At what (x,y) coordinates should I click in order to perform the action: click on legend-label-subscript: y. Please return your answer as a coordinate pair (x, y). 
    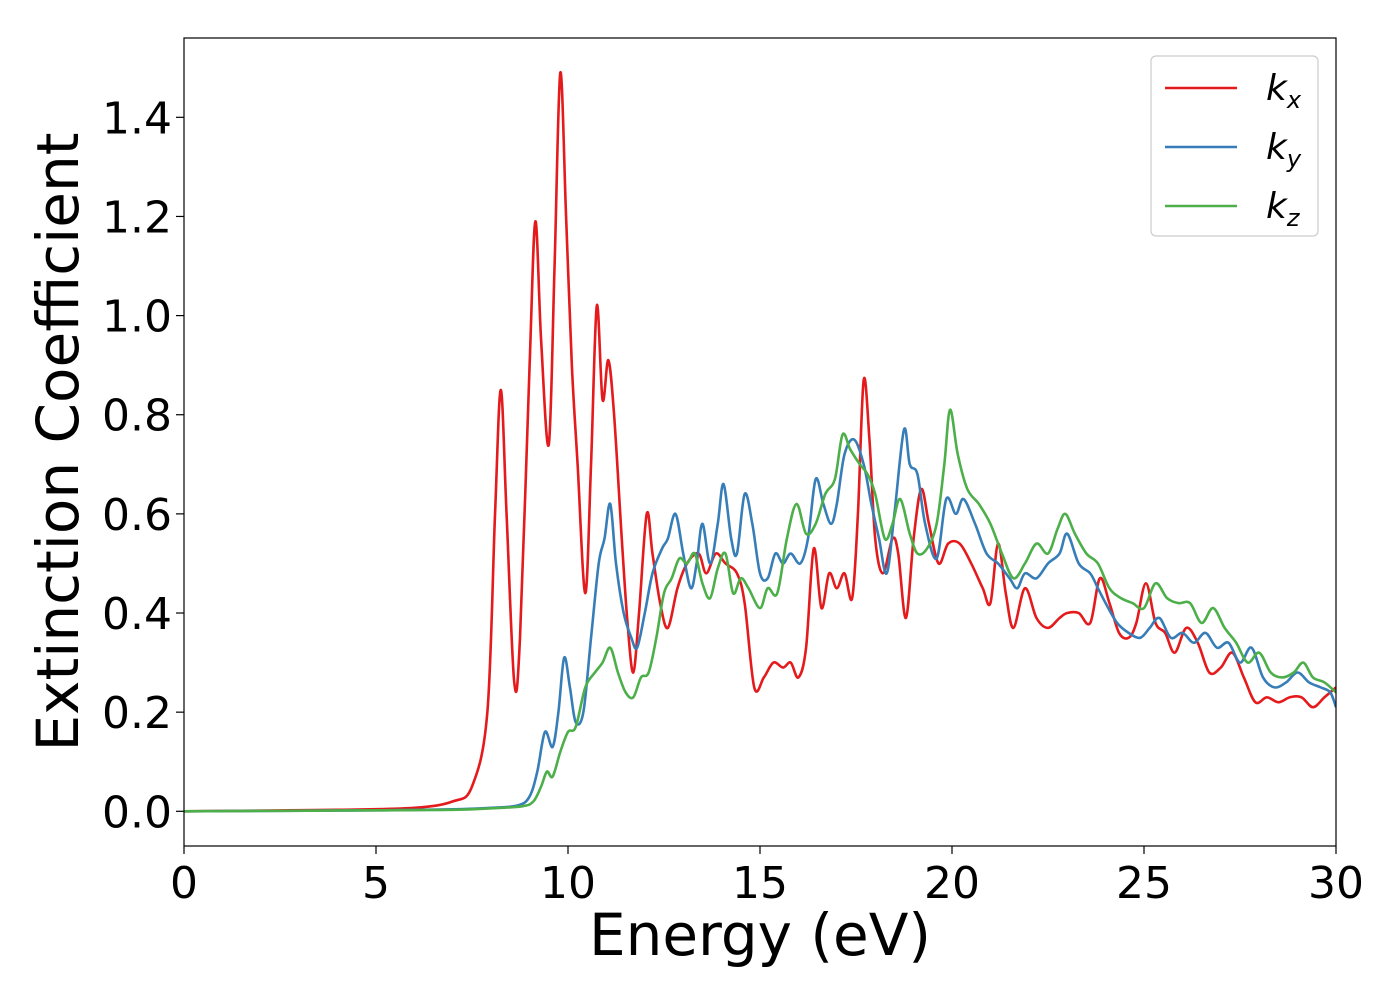
    Looking at the image, I should click on (1294, 159).